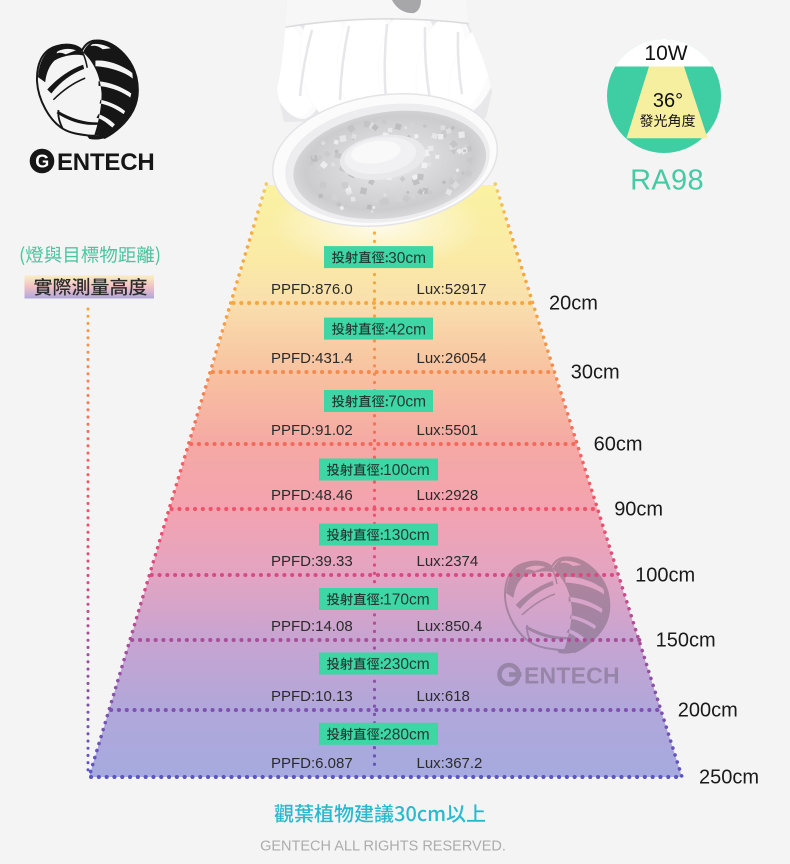  I want to click on svg-text: 90cm, so click(638, 510).